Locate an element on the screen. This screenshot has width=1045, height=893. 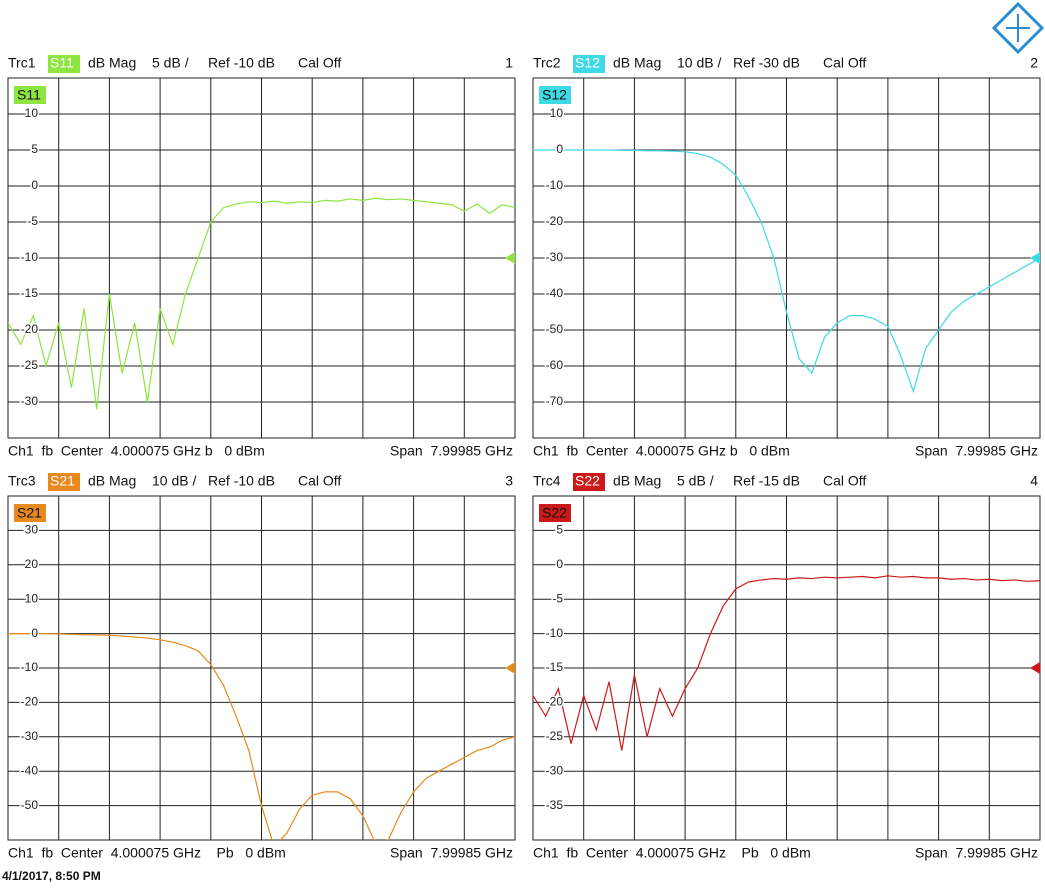
trace-name: S12 is located at coordinates (587, 63).